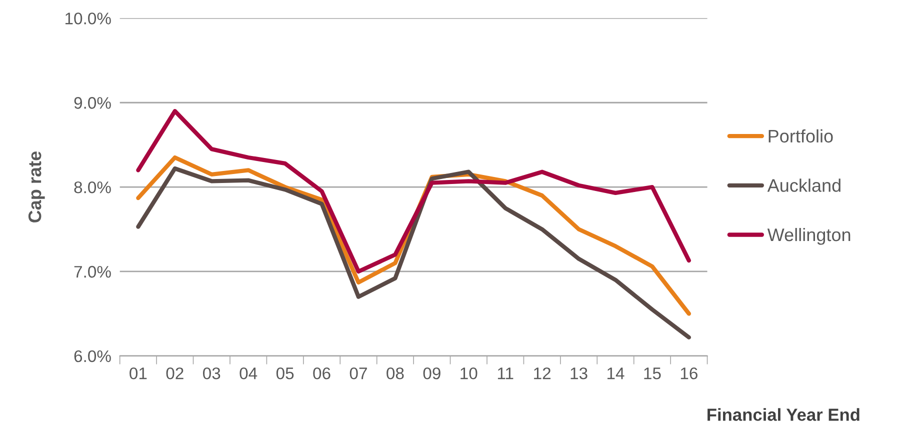 The width and height of the screenshot is (901, 433). Describe the element at coordinates (92, 356) in the screenshot. I see `y-tick-label: 6.0%` at that location.